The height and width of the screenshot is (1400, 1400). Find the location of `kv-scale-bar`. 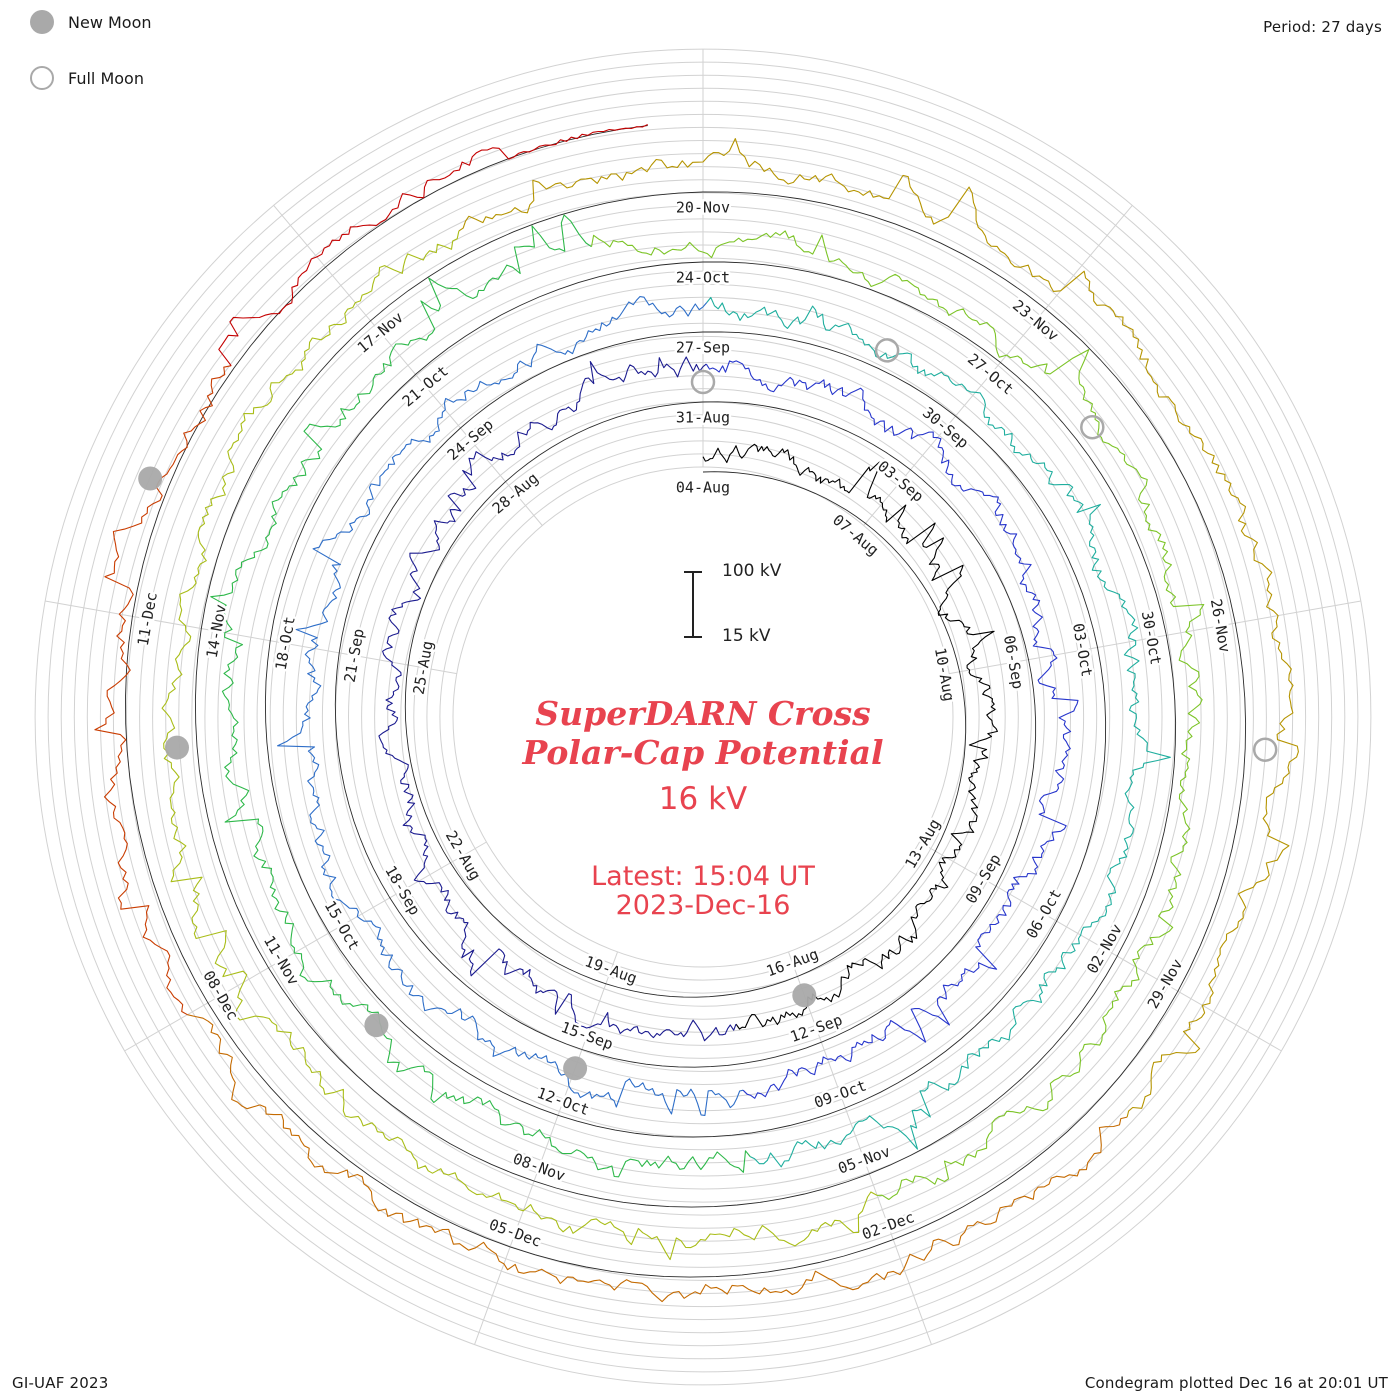

kv-scale-bar is located at coordinates (693, 604).